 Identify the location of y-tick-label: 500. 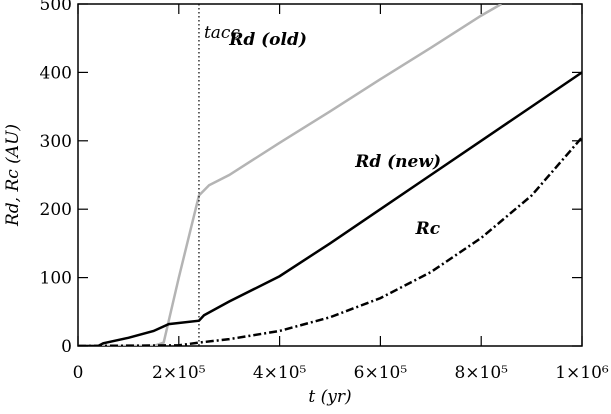
(56, 7).